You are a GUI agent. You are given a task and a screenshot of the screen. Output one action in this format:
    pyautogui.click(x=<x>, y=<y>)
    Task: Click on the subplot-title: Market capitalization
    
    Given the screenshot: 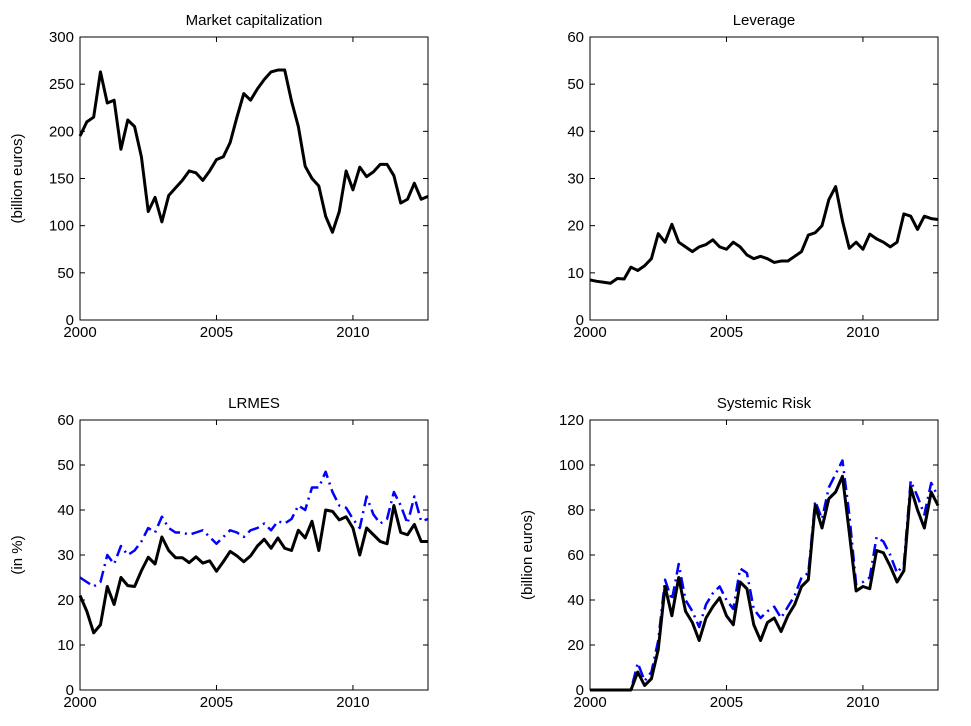 What is the action you would take?
    pyautogui.click(x=254, y=20)
    